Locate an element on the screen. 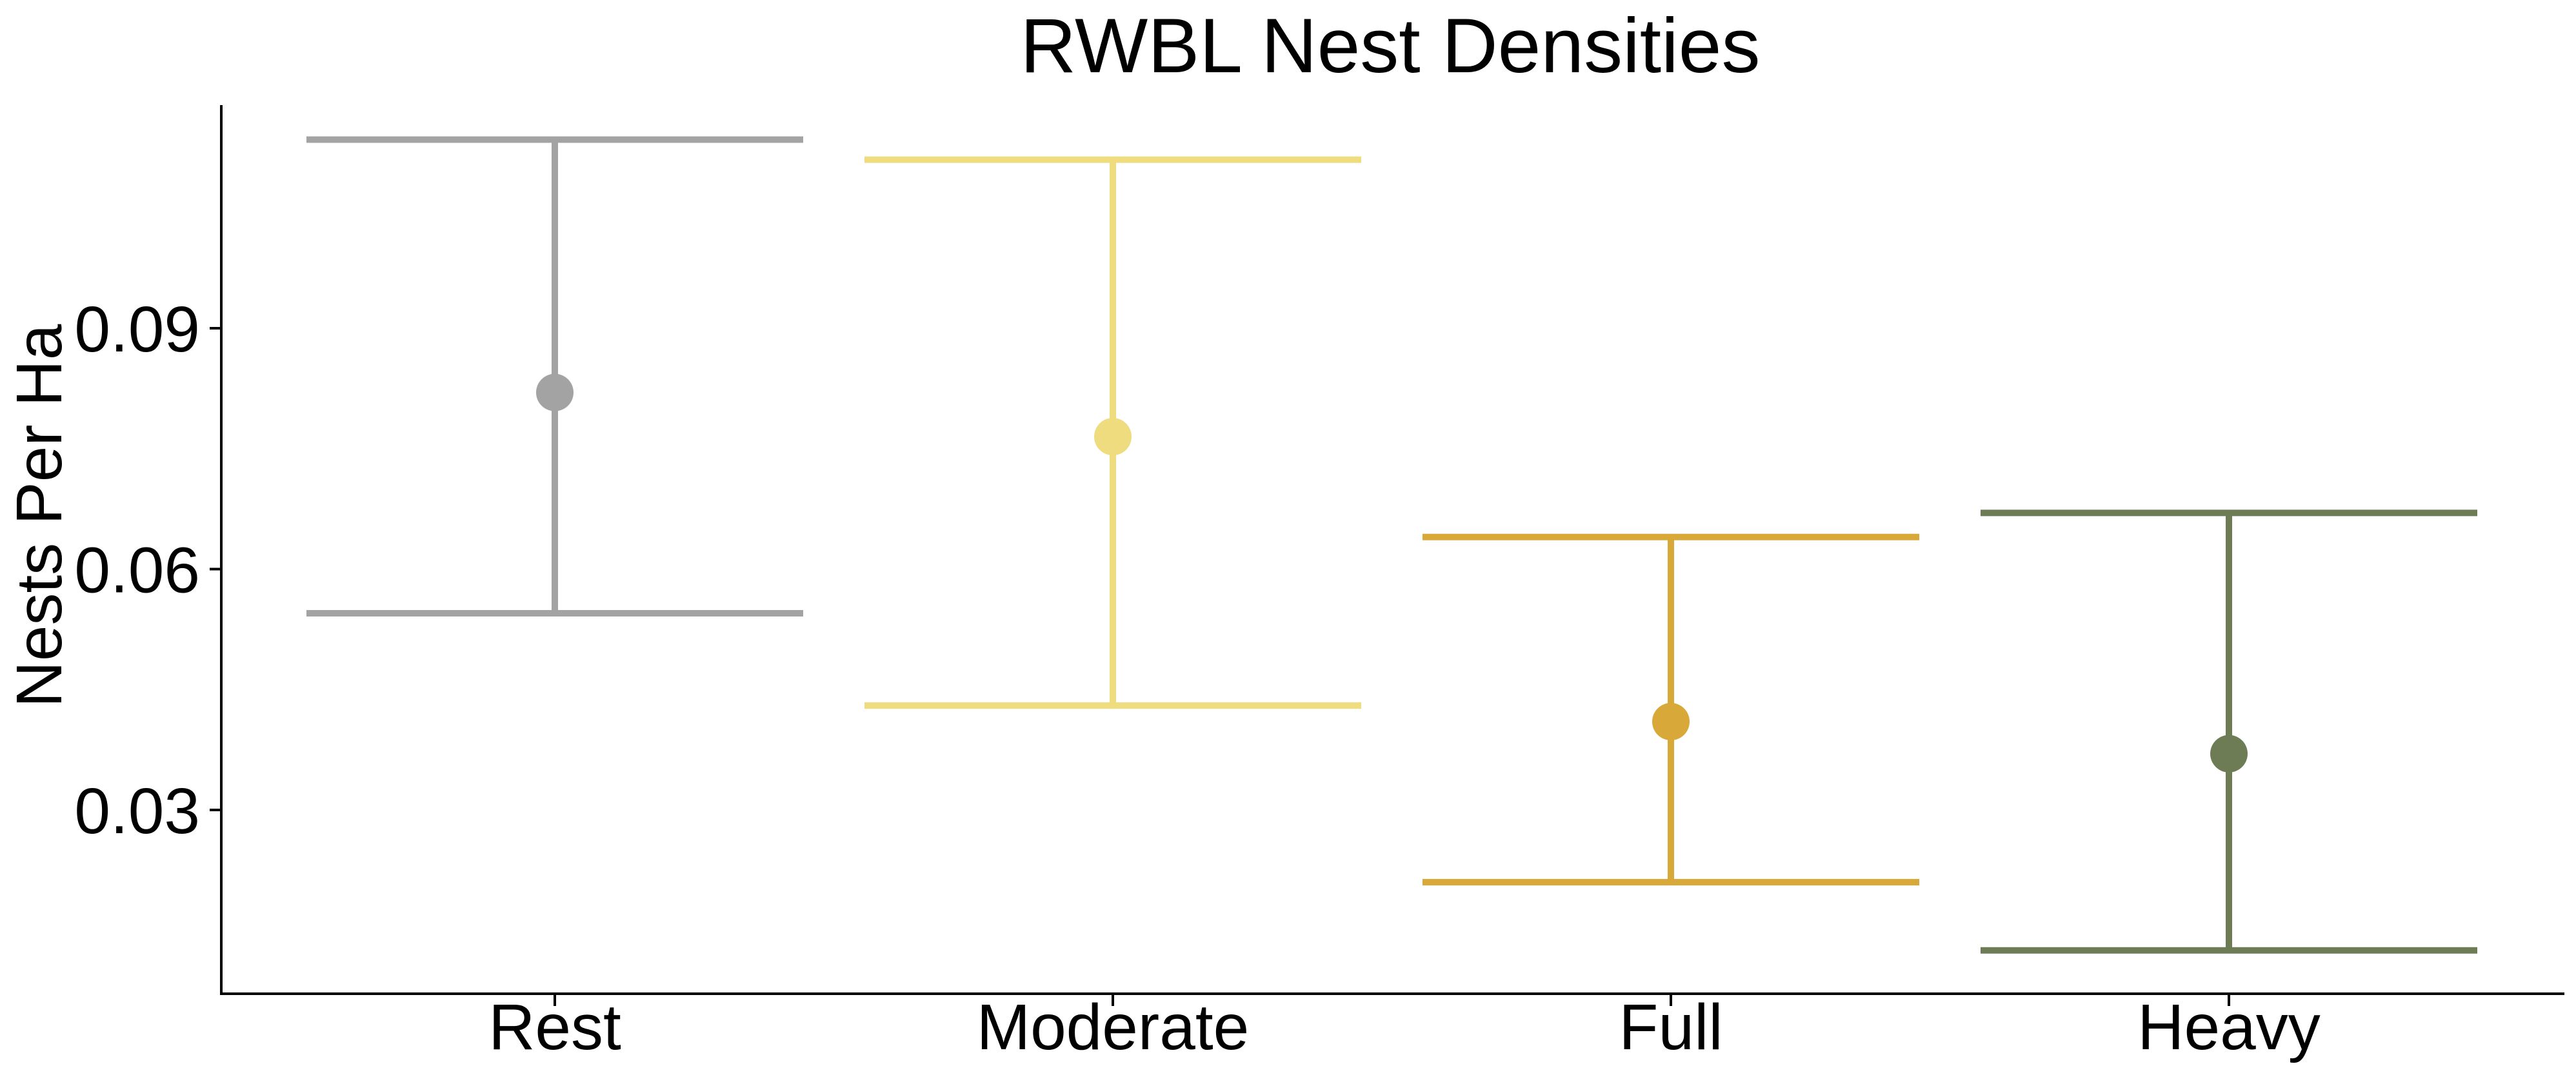 This screenshot has width=2576, height=1075. mean-point-heavy is located at coordinates (2229, 754).